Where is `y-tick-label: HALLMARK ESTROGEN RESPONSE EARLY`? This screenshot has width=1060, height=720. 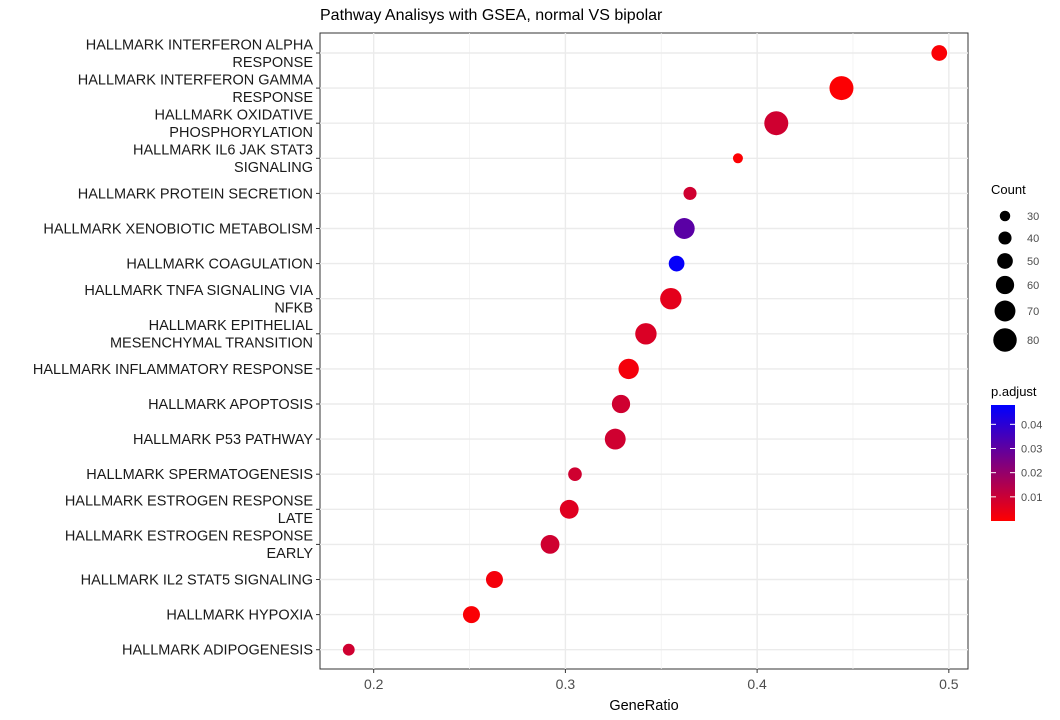
y-tick-label: HALLMARK ESTROGEN RESPONSE EARLY is located at coordinates (189, 546).